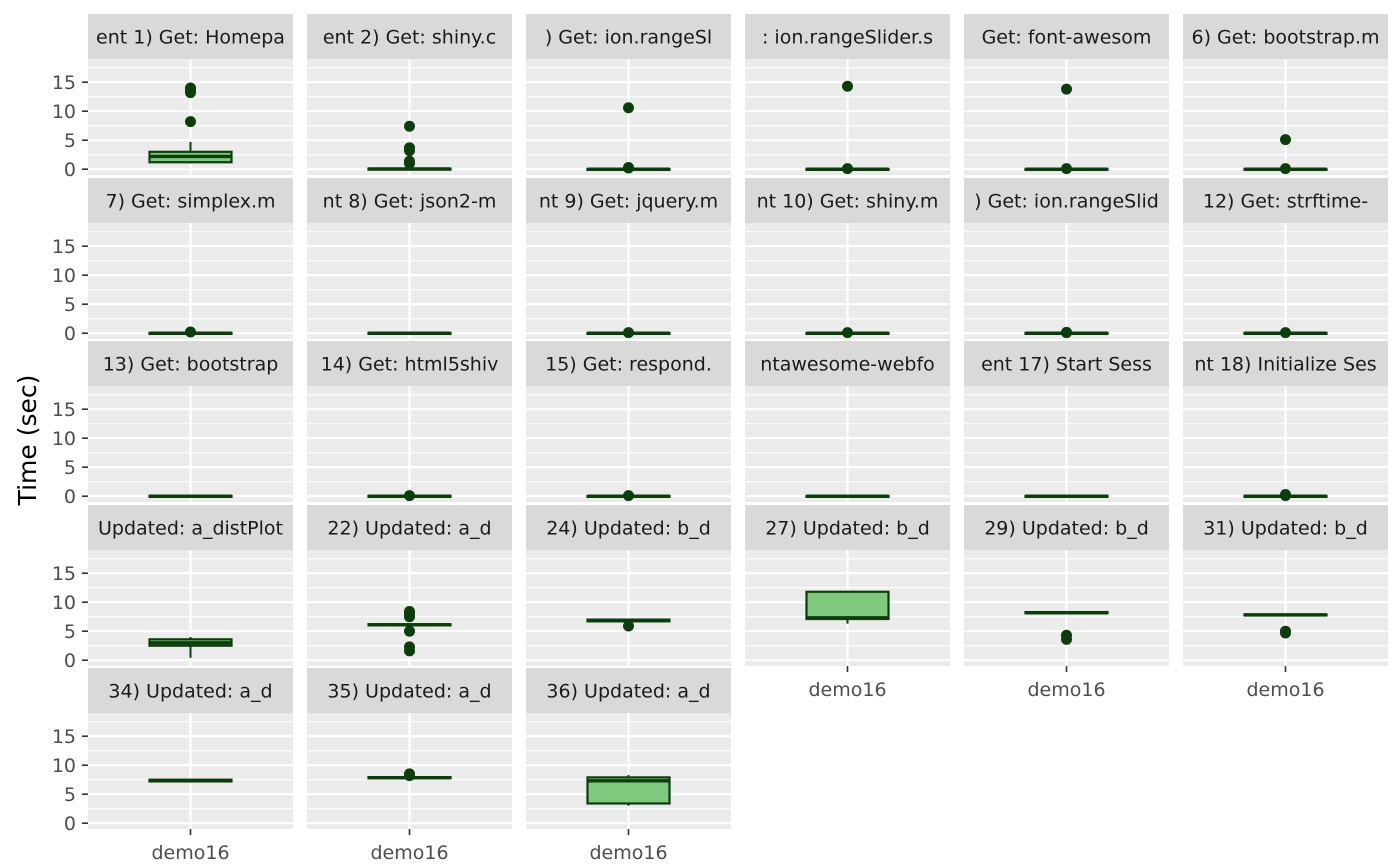 This screenshot has height=866, width=1400. I want to click on facet-panel: 36) Updated: a_d demo16, so click(628, 766).